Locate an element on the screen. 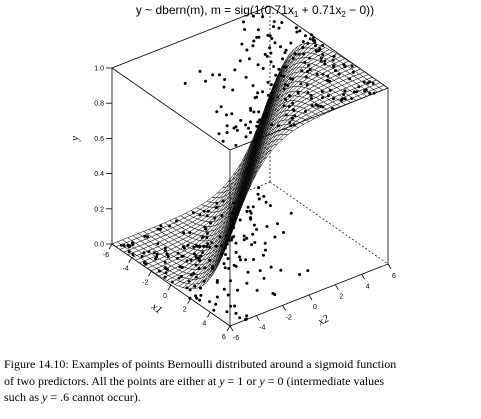 This screenshot has height=419, width=481. title-sub1: 1 is located at coordinates (296, 14).